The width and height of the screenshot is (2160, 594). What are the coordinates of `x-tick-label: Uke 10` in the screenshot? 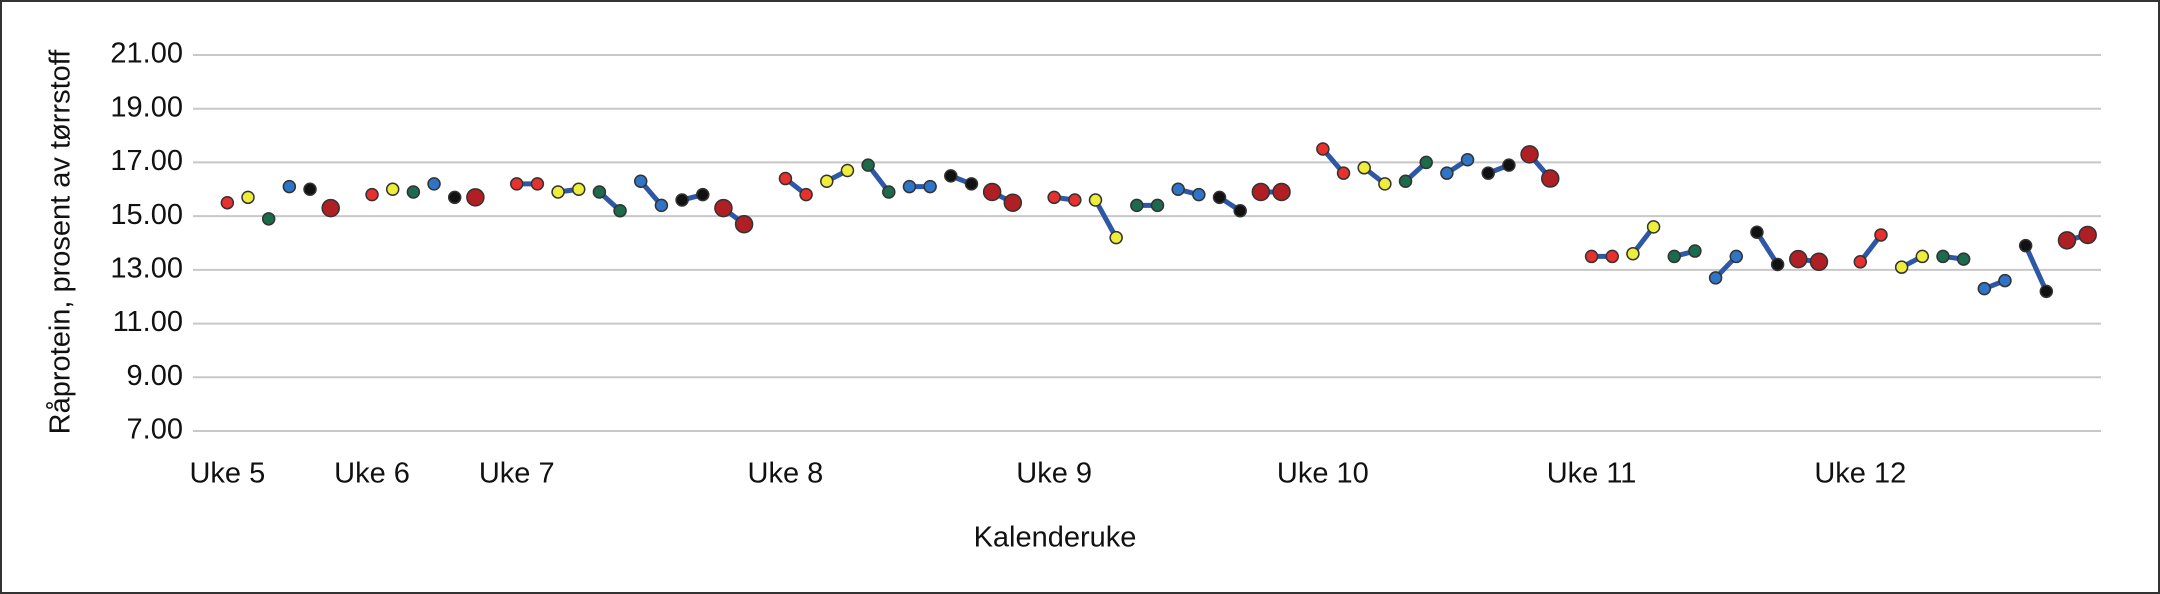 It's located at (1323, 474).